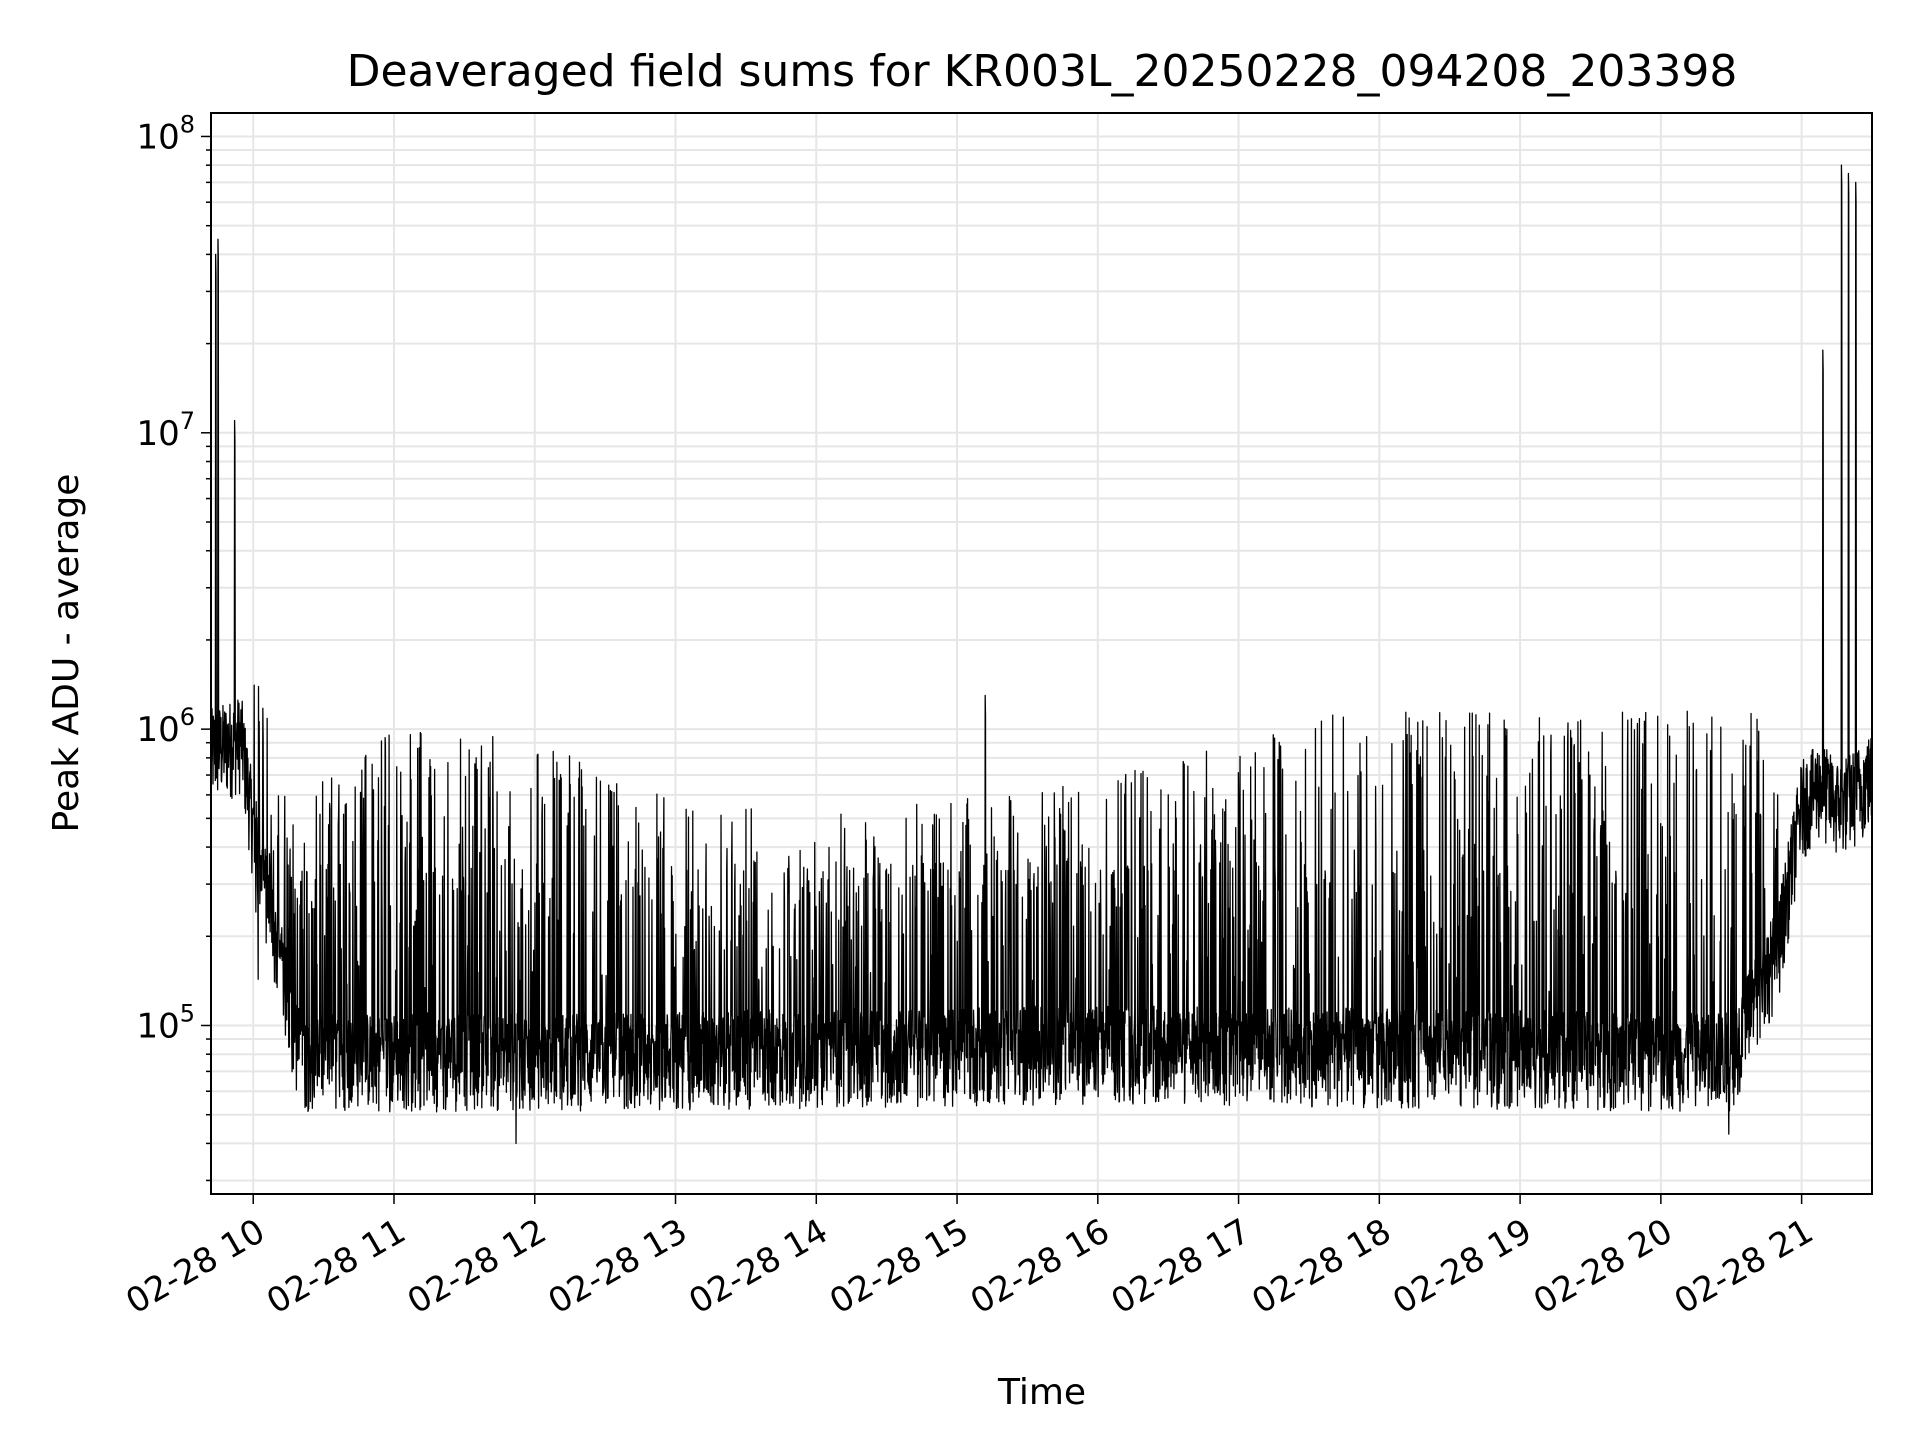 This screenshot has width=1920, height=1440. Describe the element at coordinates (165, 430) in the screenshot. I see `y-tick-label: 10⁷` at that location.